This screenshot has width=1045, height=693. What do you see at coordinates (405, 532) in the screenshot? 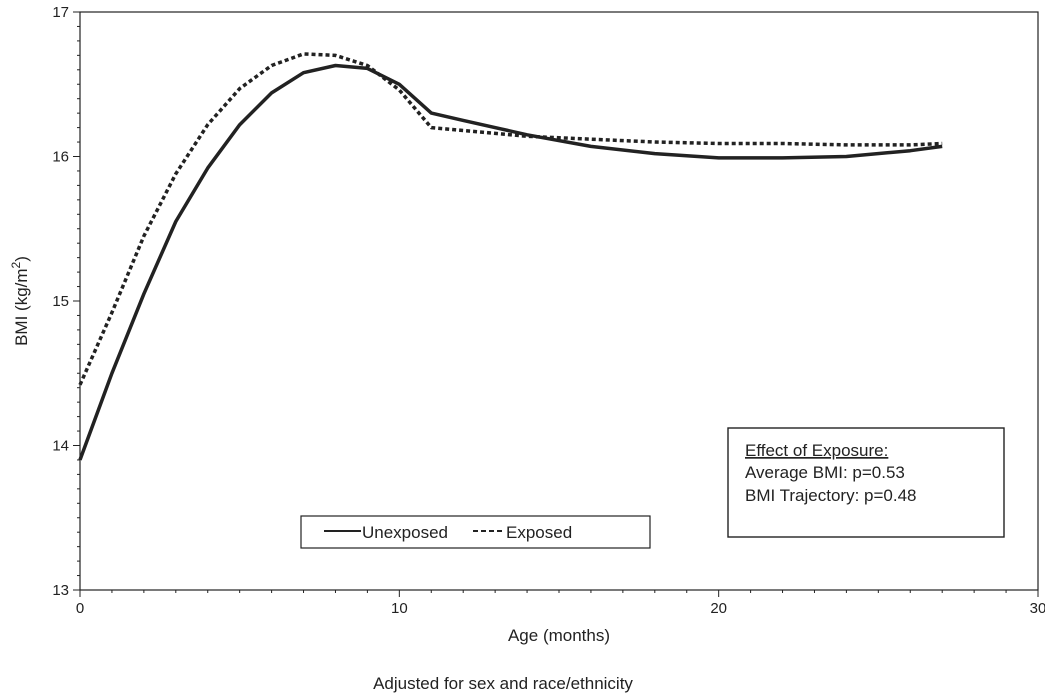
I see `legend-label-unexposed: Unexposed` at bounding box center [405, 532].